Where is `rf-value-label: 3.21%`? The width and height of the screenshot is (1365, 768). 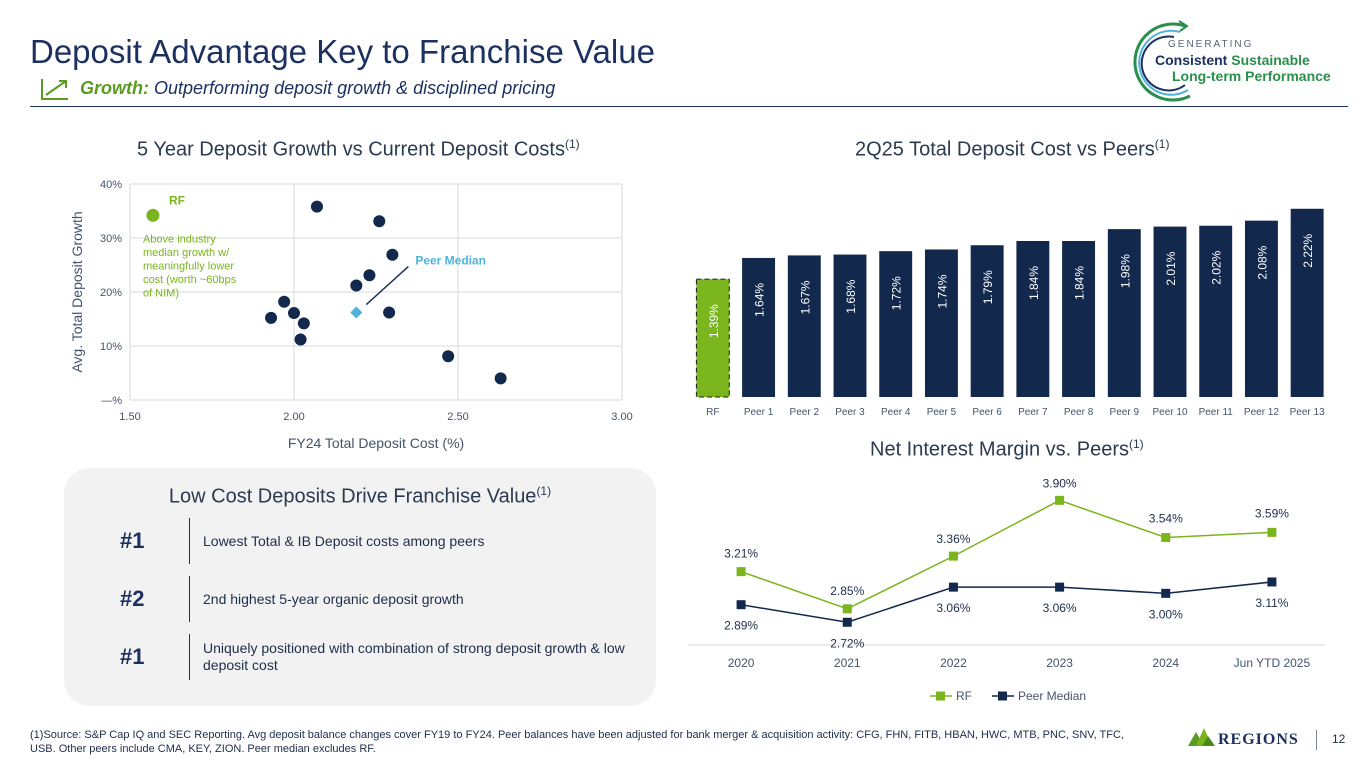
rf-value-label: 3.21% is located at coordinates (741, 554).